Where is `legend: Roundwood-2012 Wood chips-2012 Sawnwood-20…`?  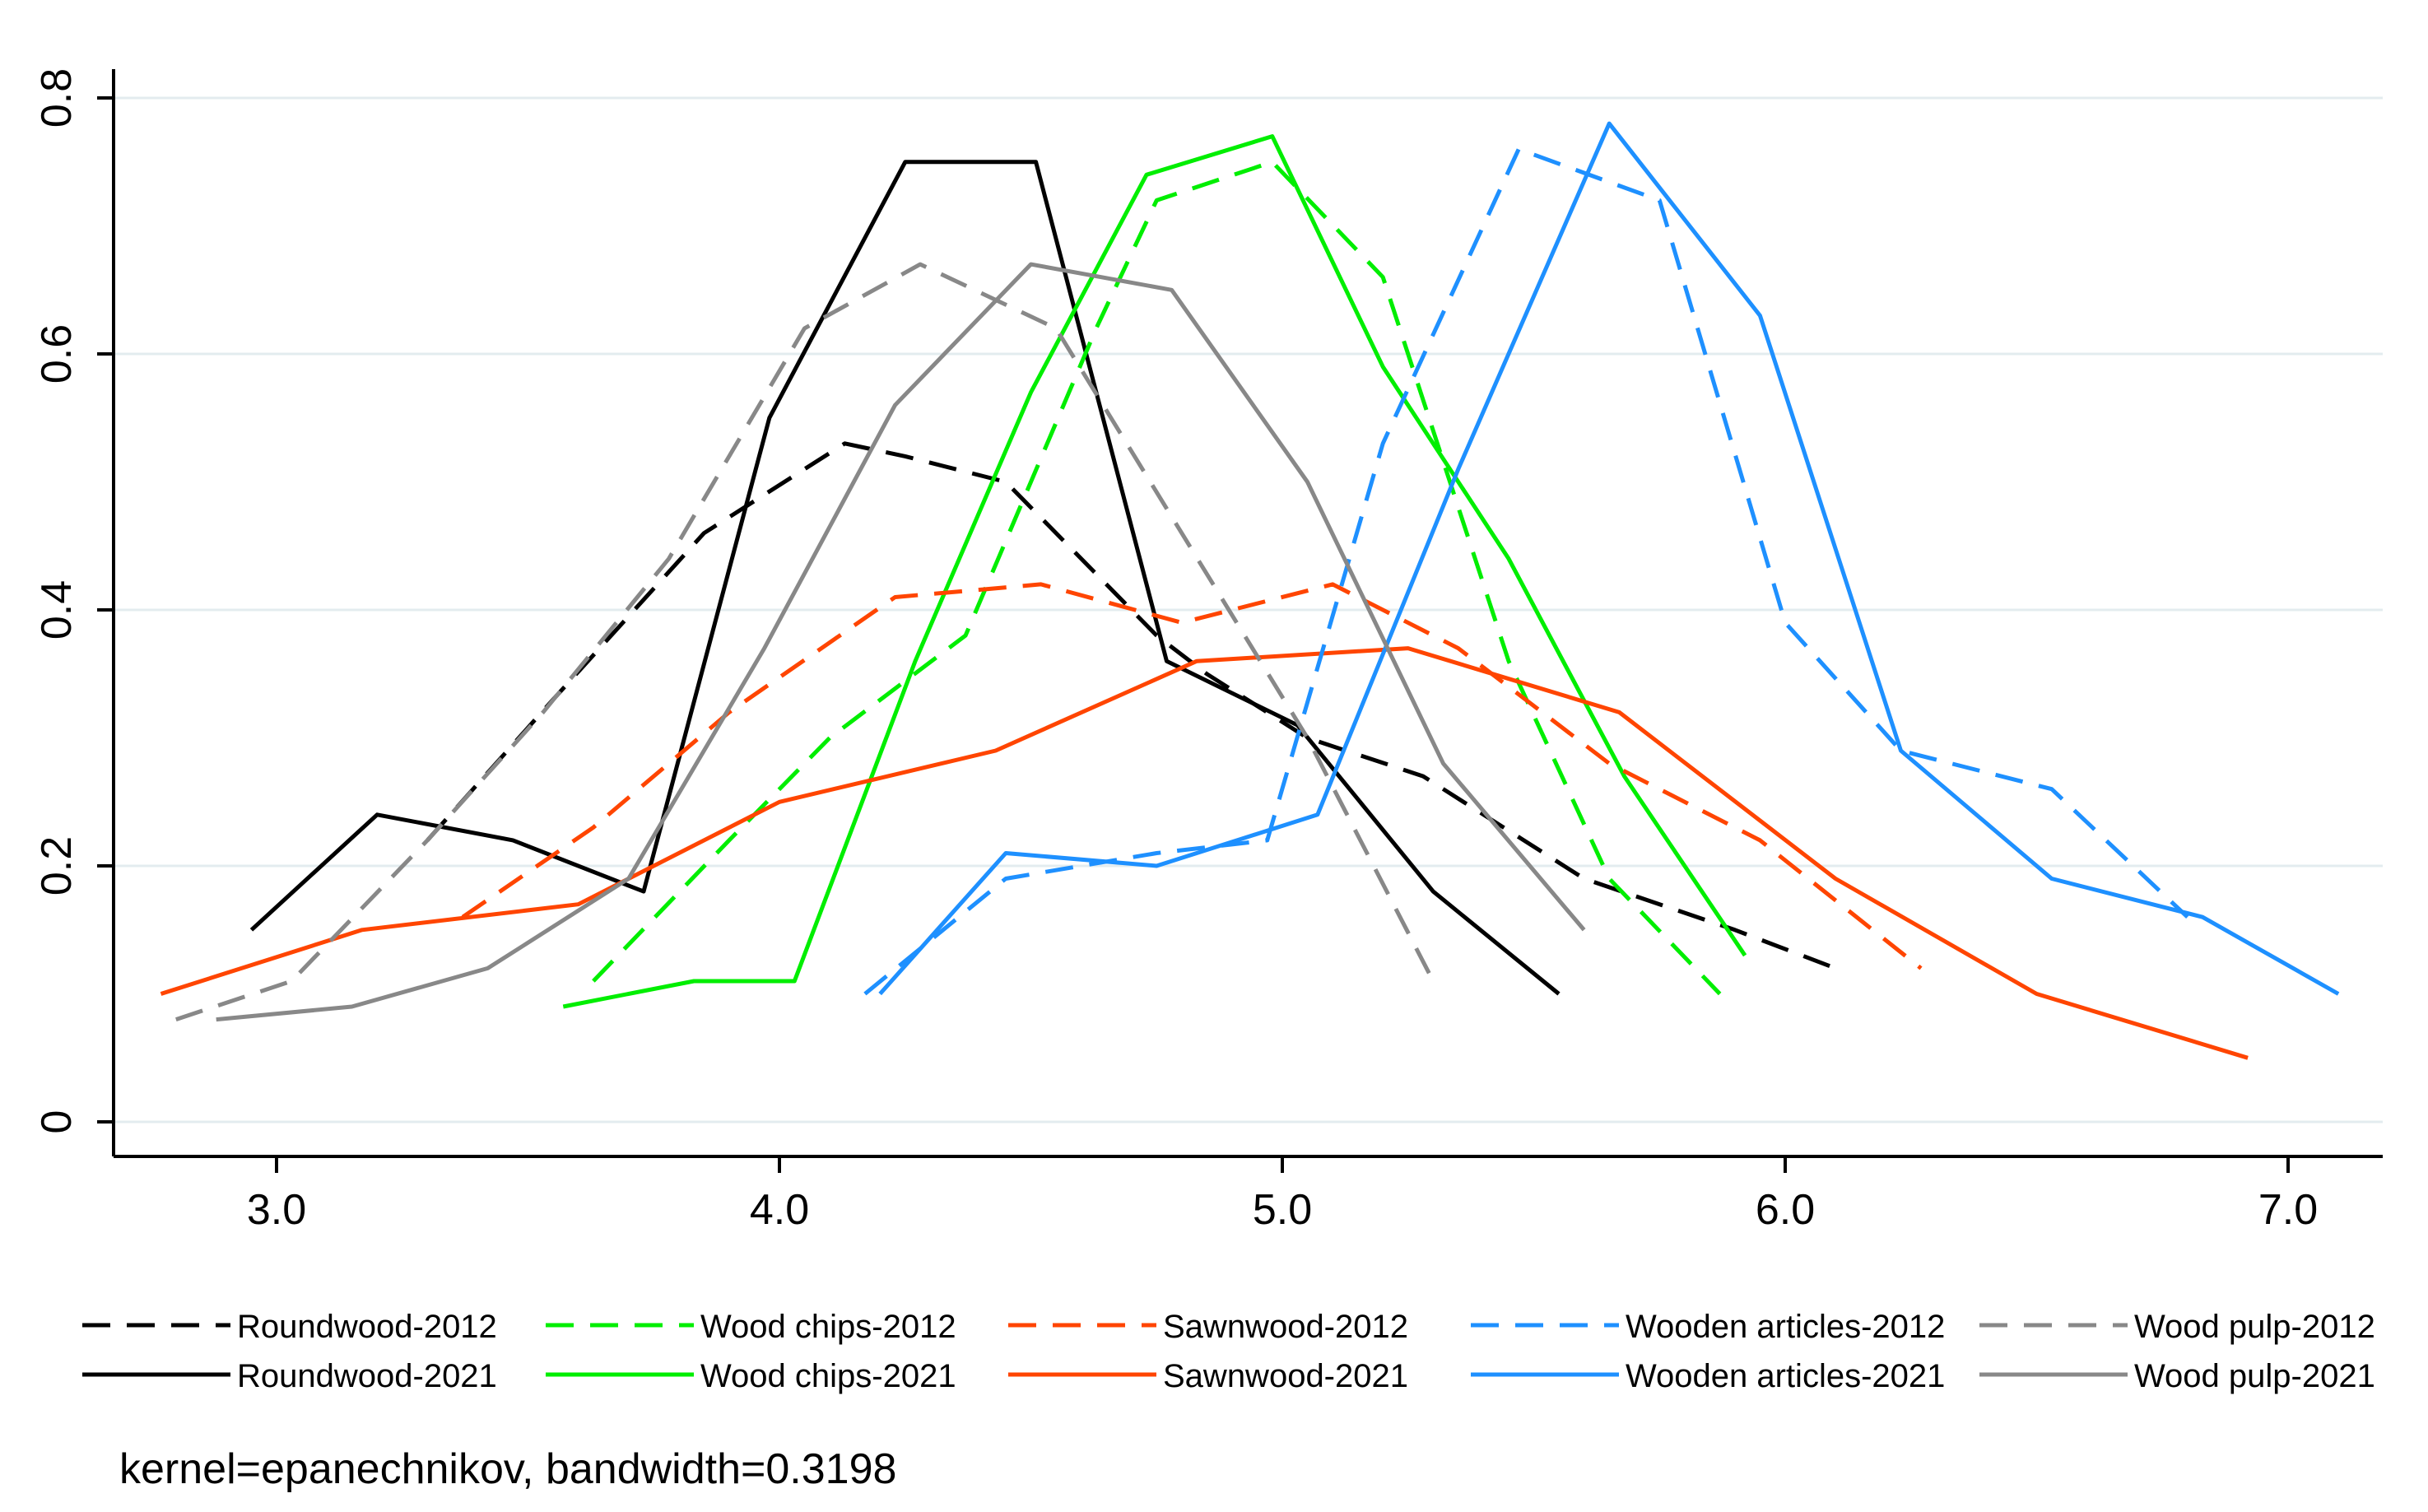 legend: Roundwood-2012 Wood chips-2012 Sawnwood-20… is located at coordinates (1228, 1351).